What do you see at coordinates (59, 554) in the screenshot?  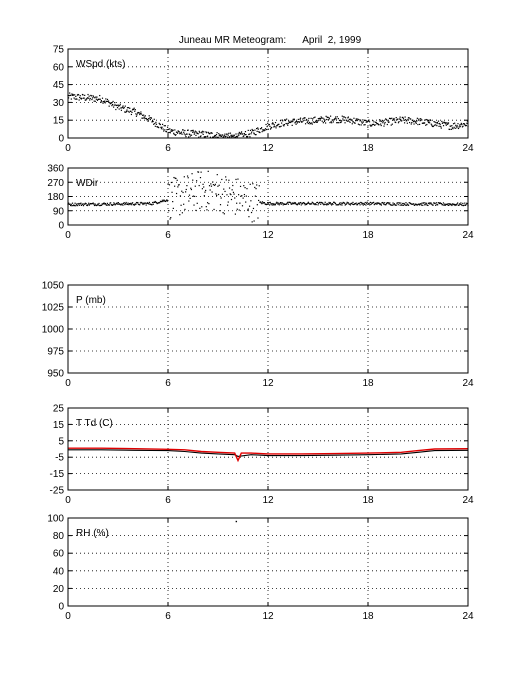 I see `y-tick-label: 60` at bounding box center [59, 554].